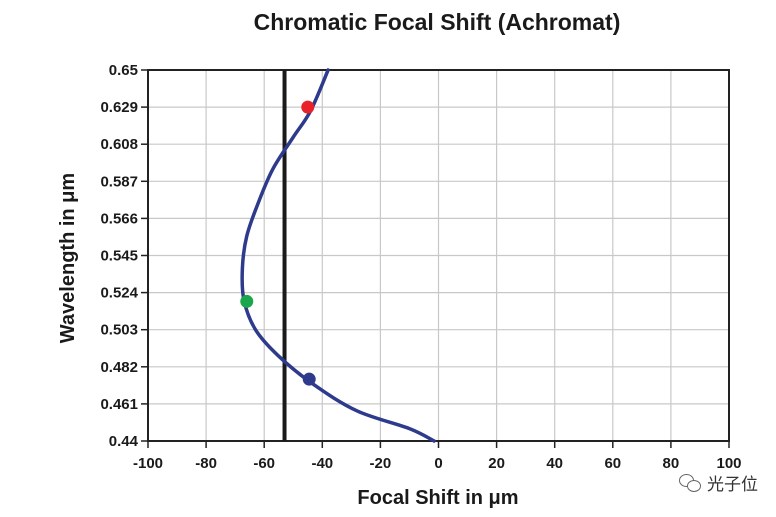 The height and width of the screenshot is (517, 776). Describe the element at coordinates (322, 463) in the screenshot. I see `x-tick-label: -40` at that location.